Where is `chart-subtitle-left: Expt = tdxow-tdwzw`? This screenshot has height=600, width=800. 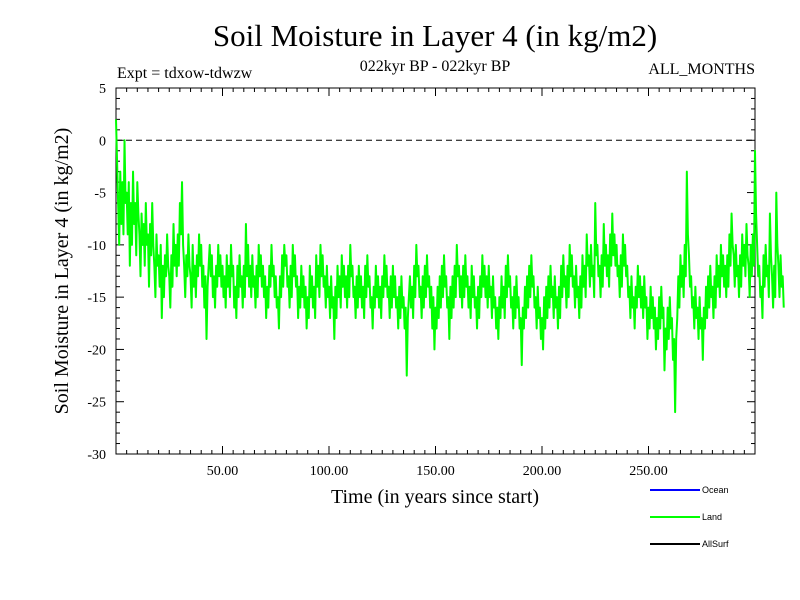 chart-subtitle-left: Expt = tdxow-tdwzw is located at coordinates (185, 73).